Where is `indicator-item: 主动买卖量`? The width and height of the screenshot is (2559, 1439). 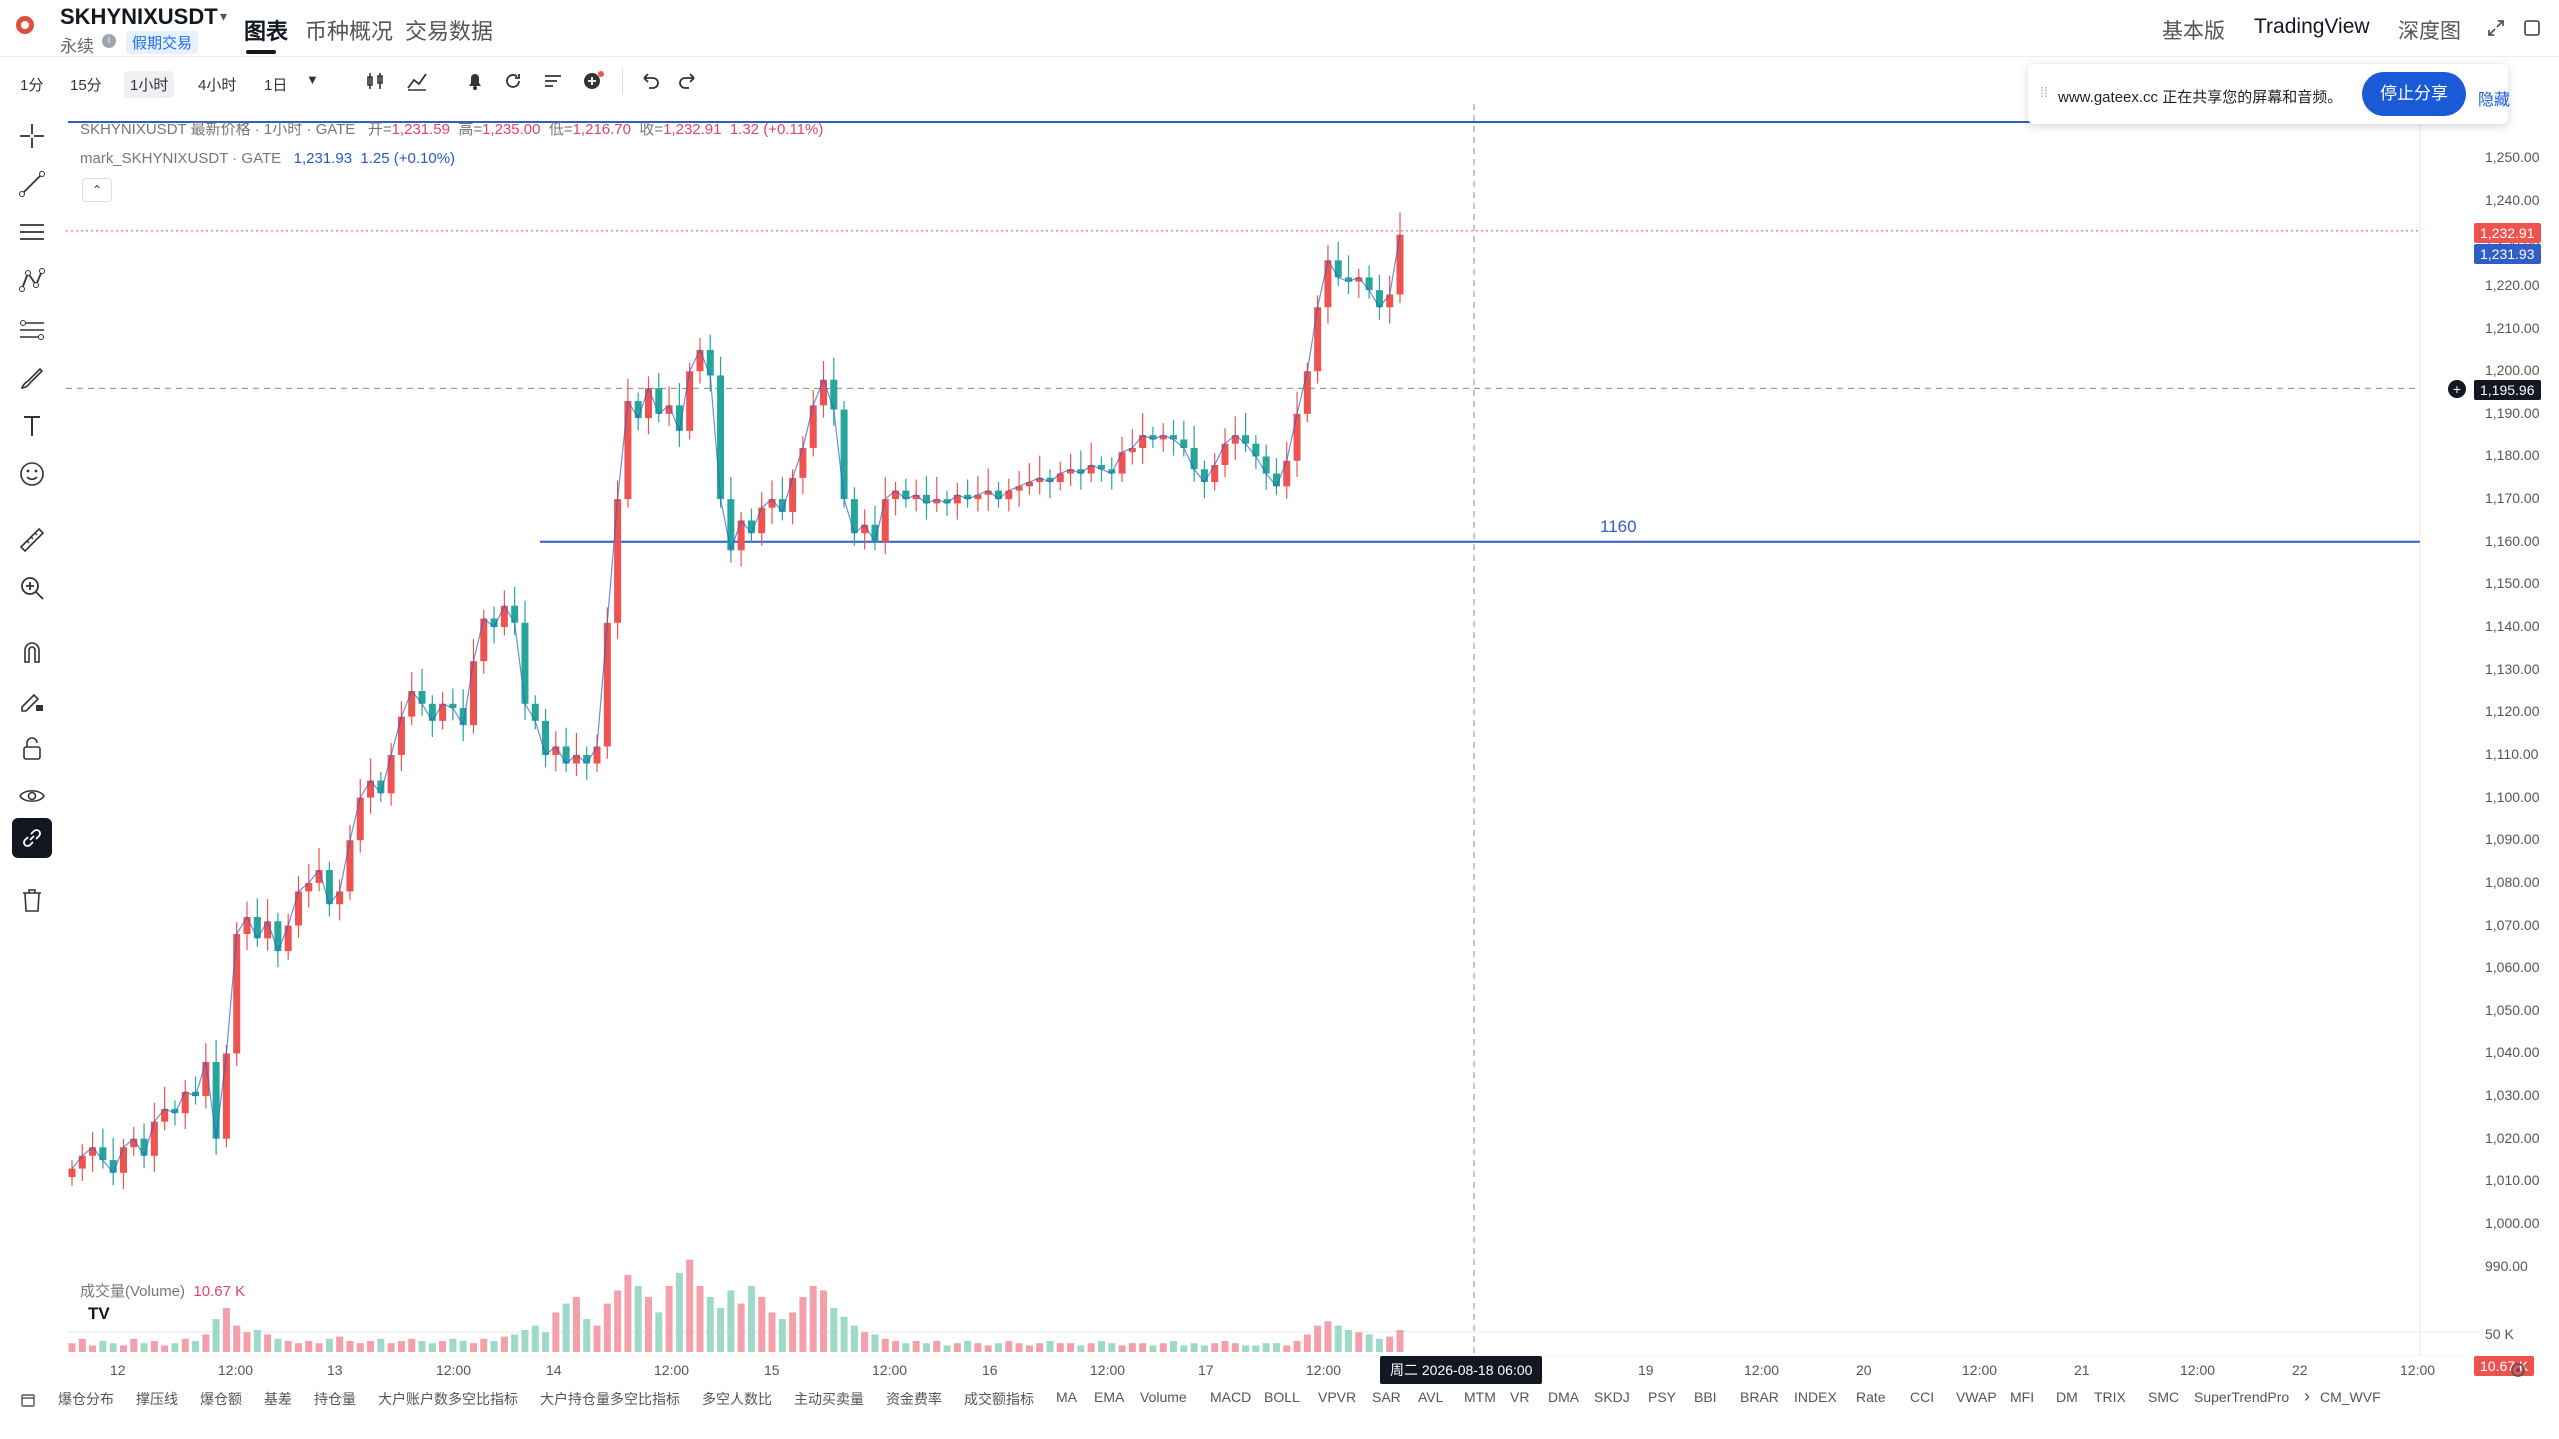
indicator-item: 主动买卖量 is located at coordinates (829, 1399).